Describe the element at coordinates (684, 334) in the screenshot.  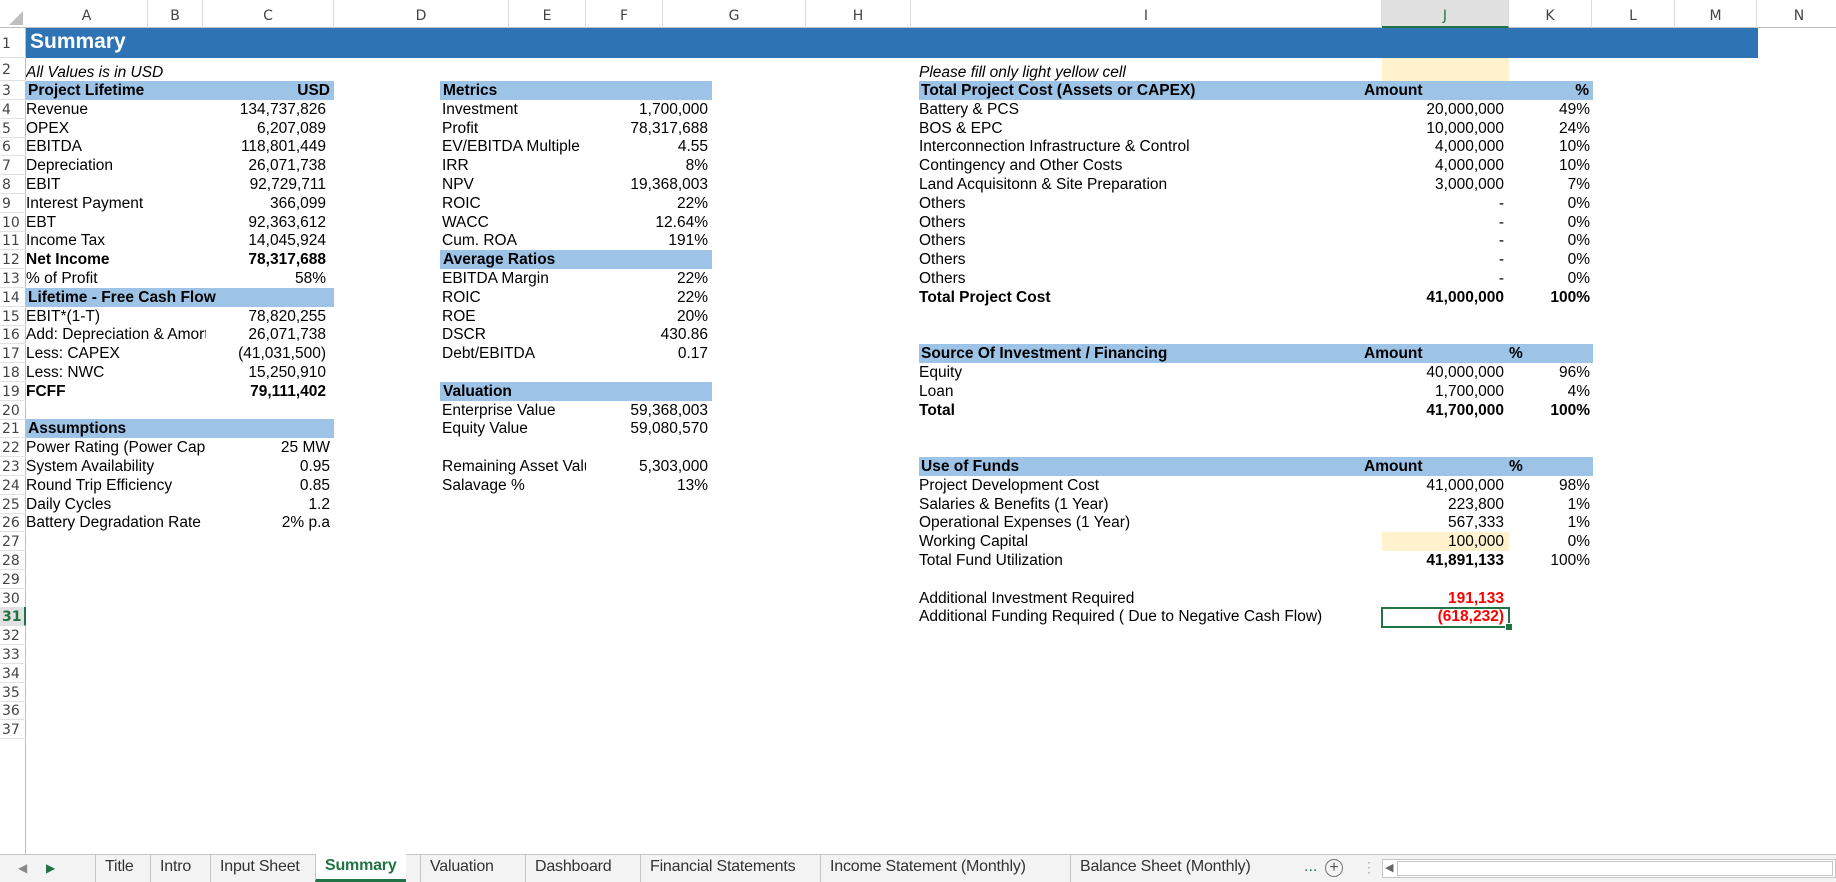
I see `average-ratio-row-value: 430.86` at that location.